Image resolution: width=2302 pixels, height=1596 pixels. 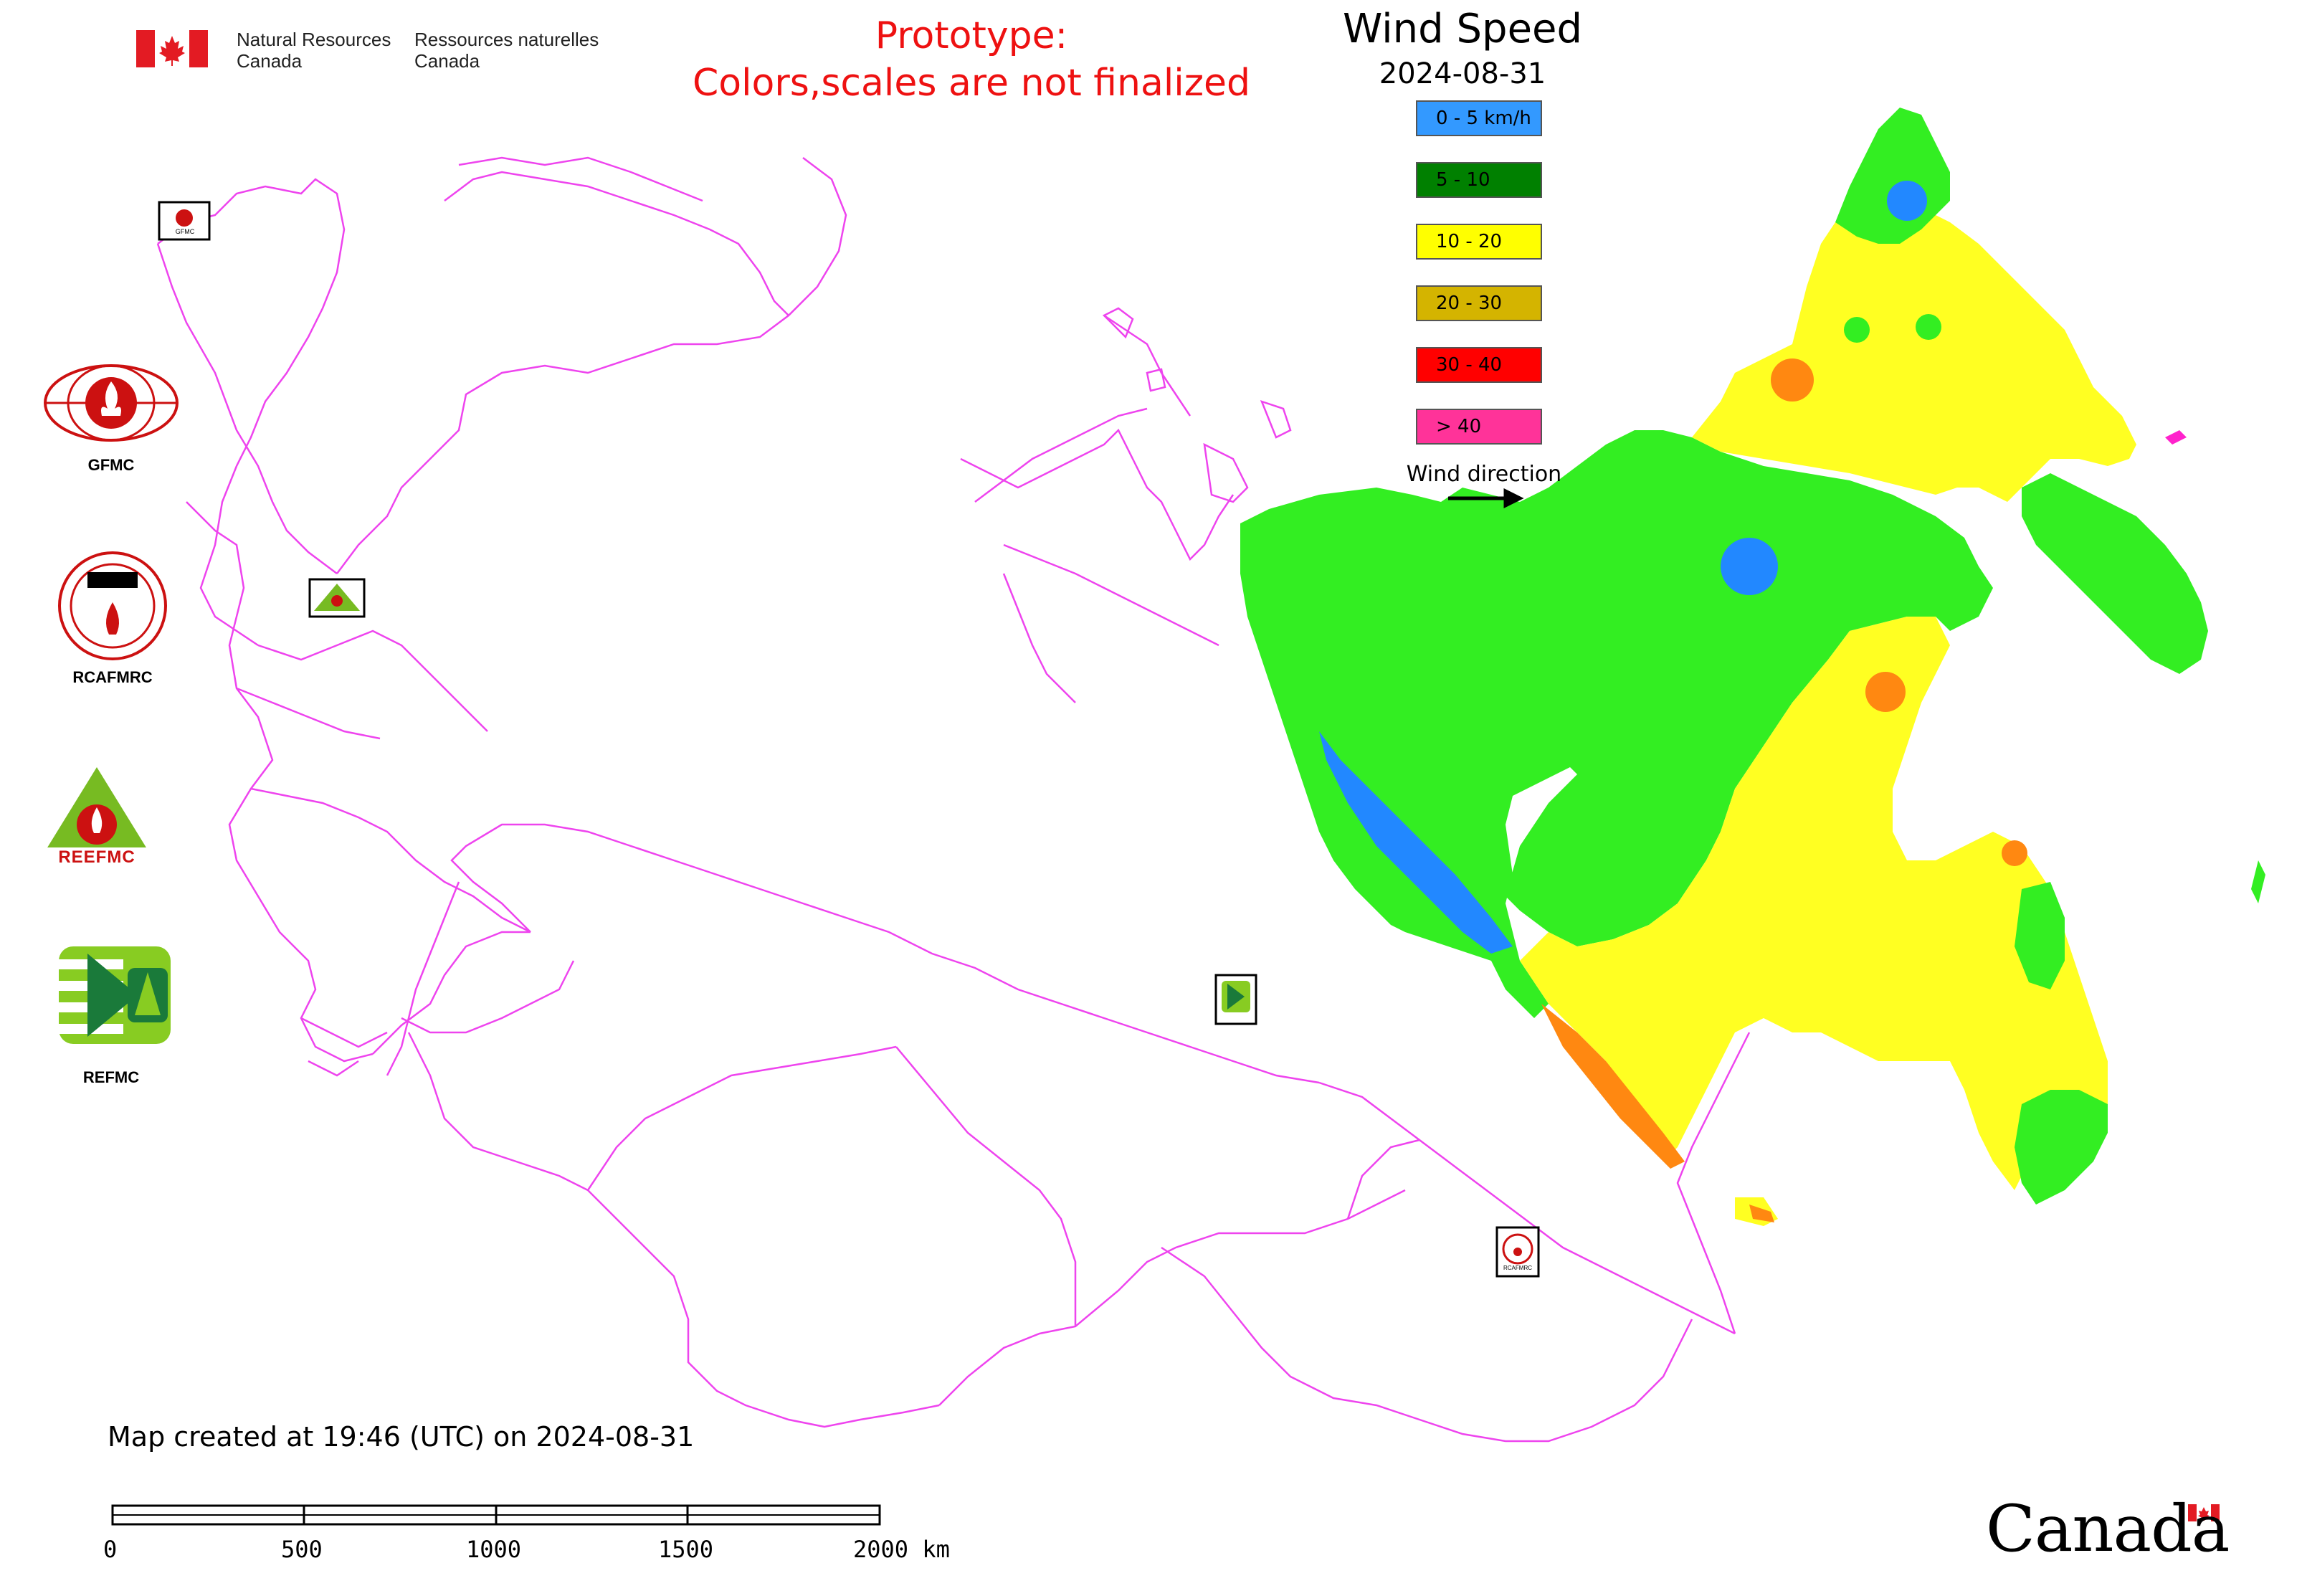 I want to click on gfmc-logo-icon, so click(x=112, y=403).